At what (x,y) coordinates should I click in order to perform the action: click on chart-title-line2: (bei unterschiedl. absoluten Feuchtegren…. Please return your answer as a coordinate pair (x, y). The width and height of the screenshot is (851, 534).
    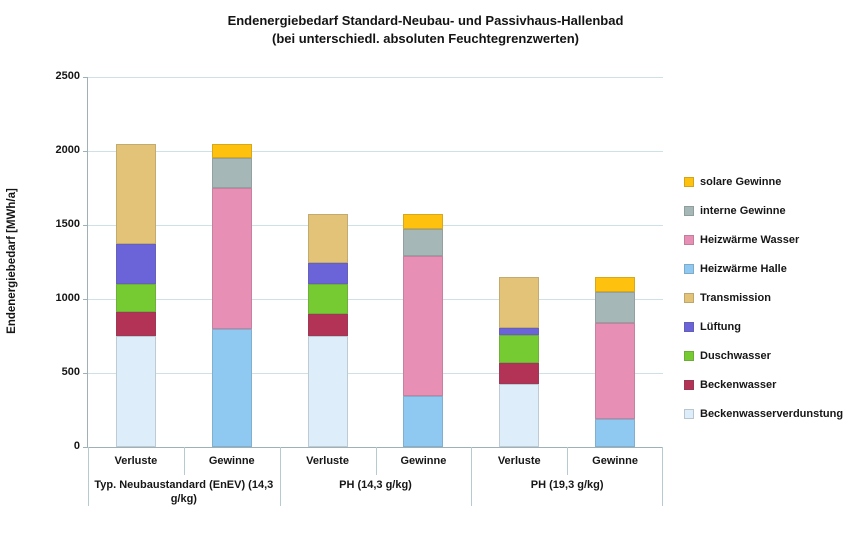
    Looking at the image, I should click on (425, 38).